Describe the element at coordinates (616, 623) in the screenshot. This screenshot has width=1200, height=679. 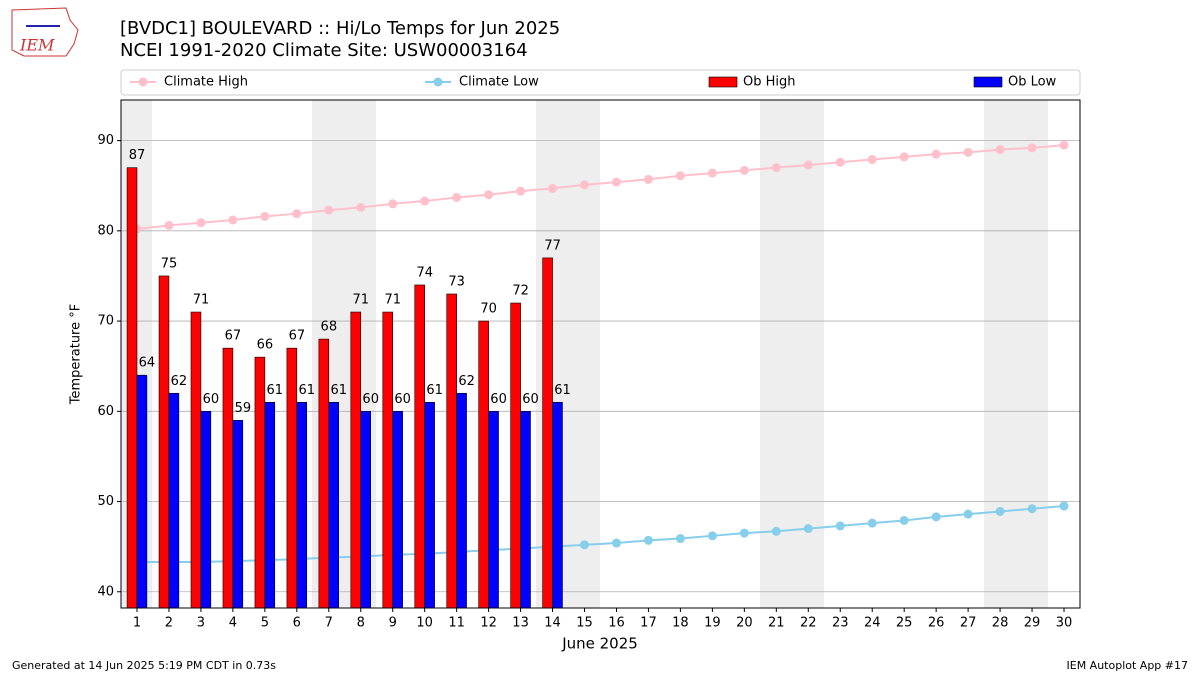
I see `x-tick-label: 16` at that location.